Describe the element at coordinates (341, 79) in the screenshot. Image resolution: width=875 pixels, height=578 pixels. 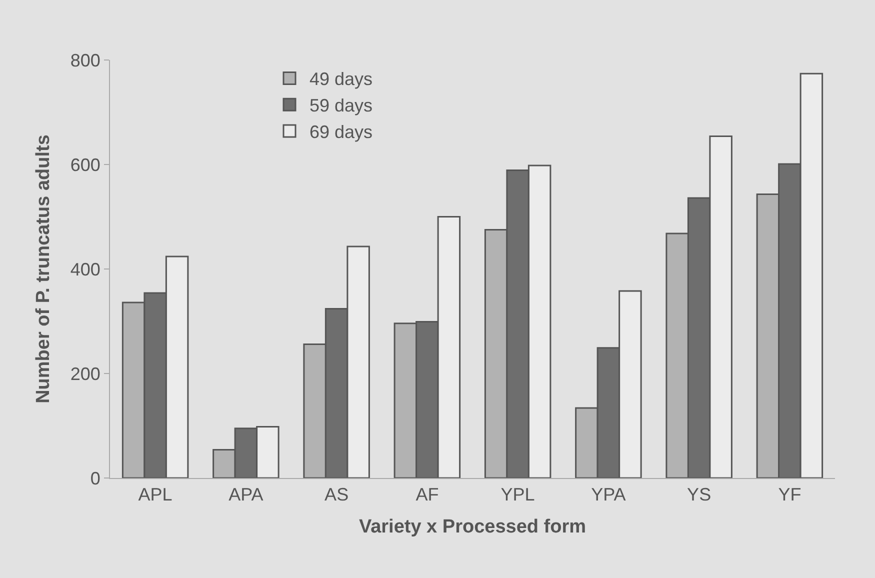
I see `legend-label: 49 days` at that location.